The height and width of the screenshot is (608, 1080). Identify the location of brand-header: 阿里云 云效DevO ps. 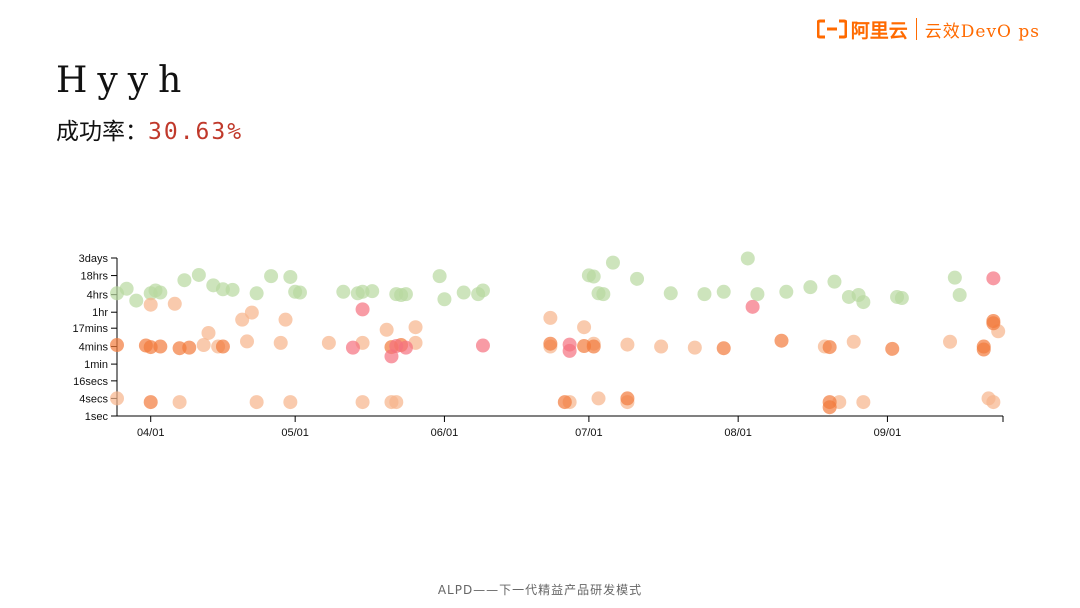
(928, 29).